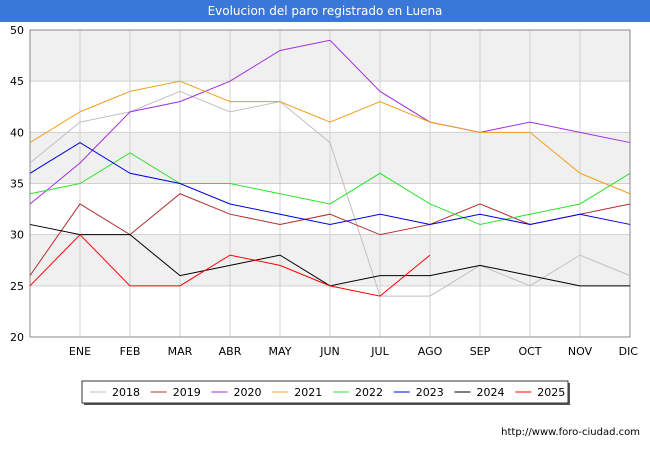  Describe the element at coordinates (230, 265) in the screenshot. I see `series-line-2025` at that location.